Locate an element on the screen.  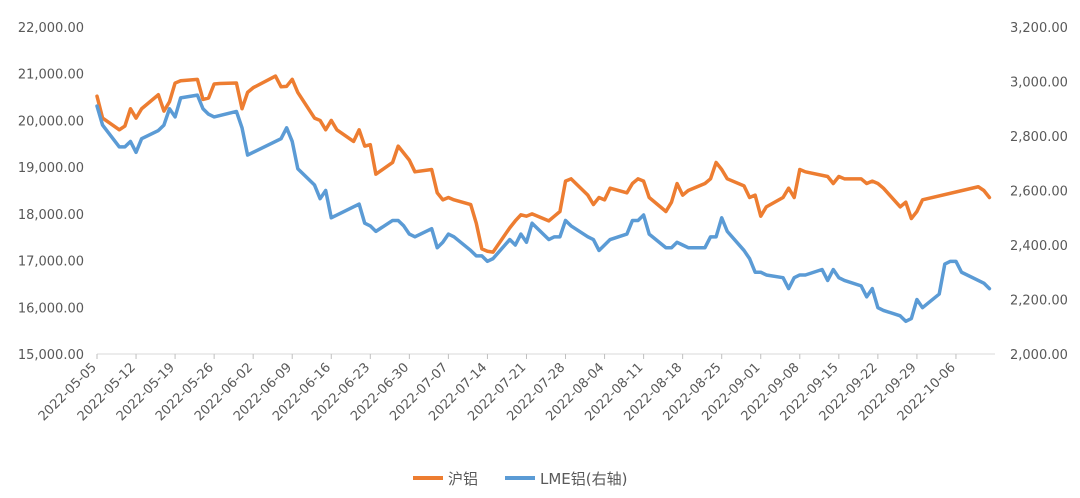
right-y-tick-label: 2,600.00 is located at coordinates (1039, 192).